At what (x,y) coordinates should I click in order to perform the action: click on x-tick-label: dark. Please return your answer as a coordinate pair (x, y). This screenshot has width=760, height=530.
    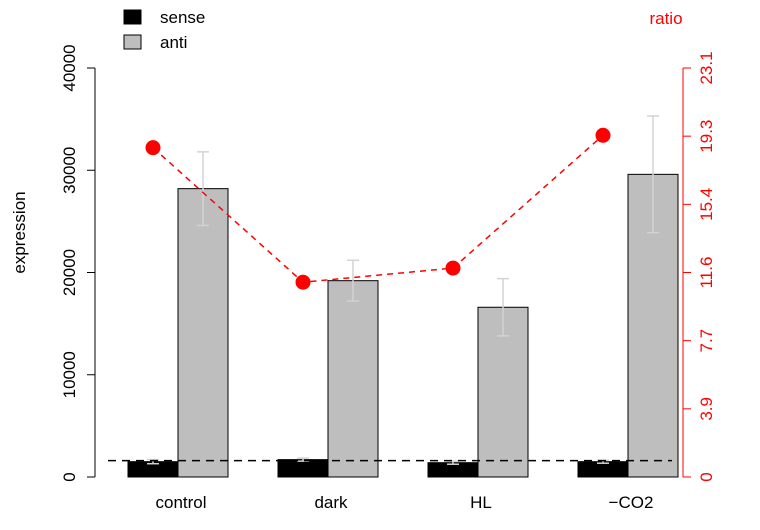
    Looking at the image, I should click on (331, 502).